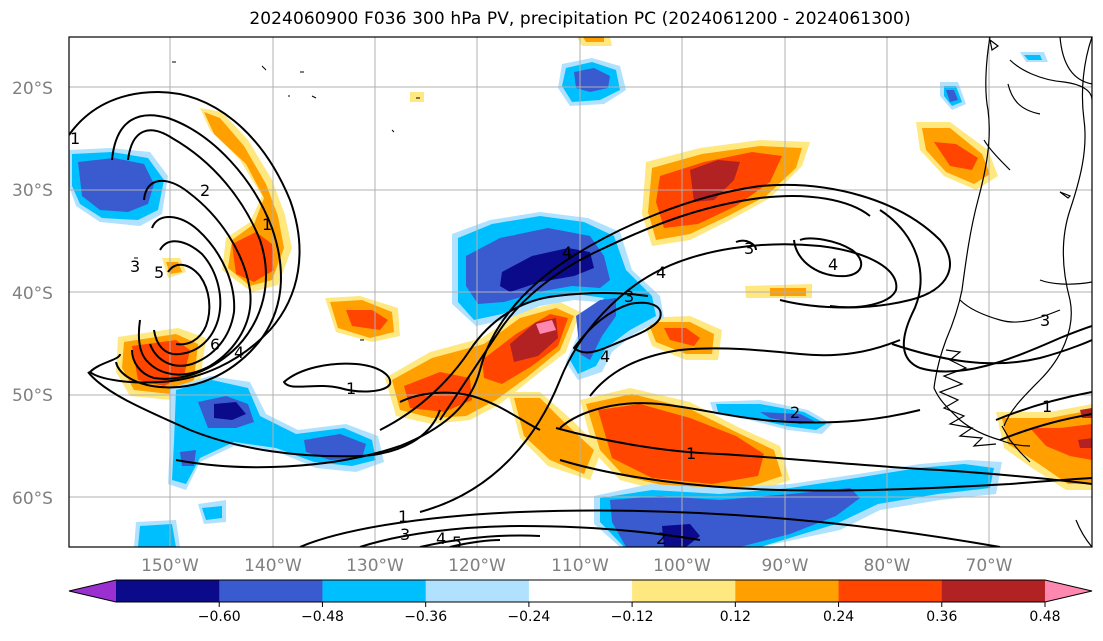 The width and height of the screenshot is (1103, 641). Describe the element at coordinates (92, 591) in the screenshot. I see `colorbar-extend-low` at that location.